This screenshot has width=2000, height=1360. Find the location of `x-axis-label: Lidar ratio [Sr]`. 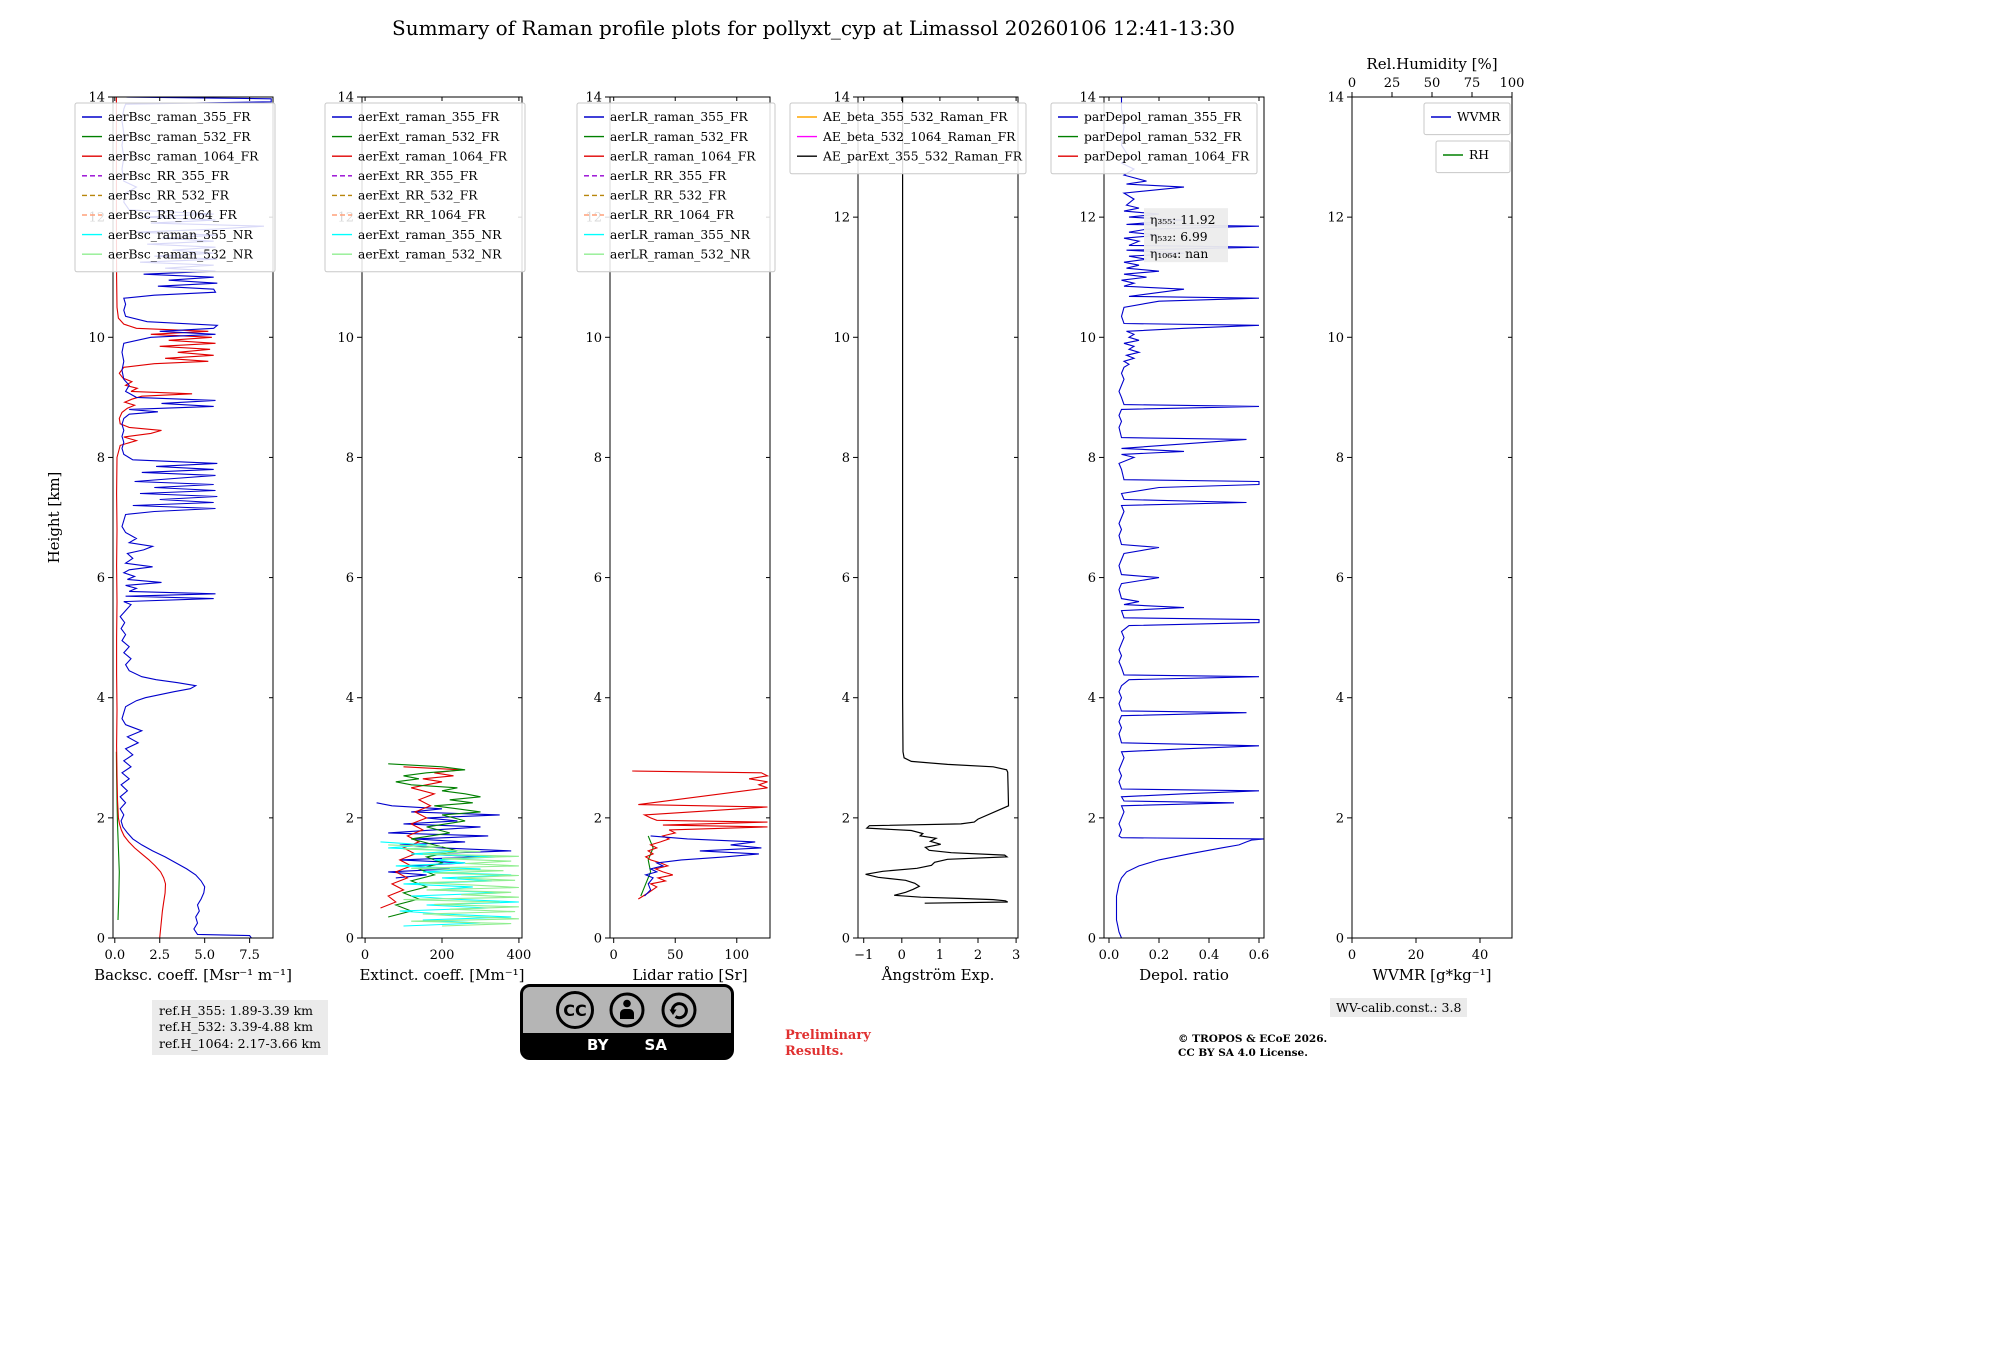

x-axis-label: Lidar ratio [Sr] is located at coordinates (689, 975).